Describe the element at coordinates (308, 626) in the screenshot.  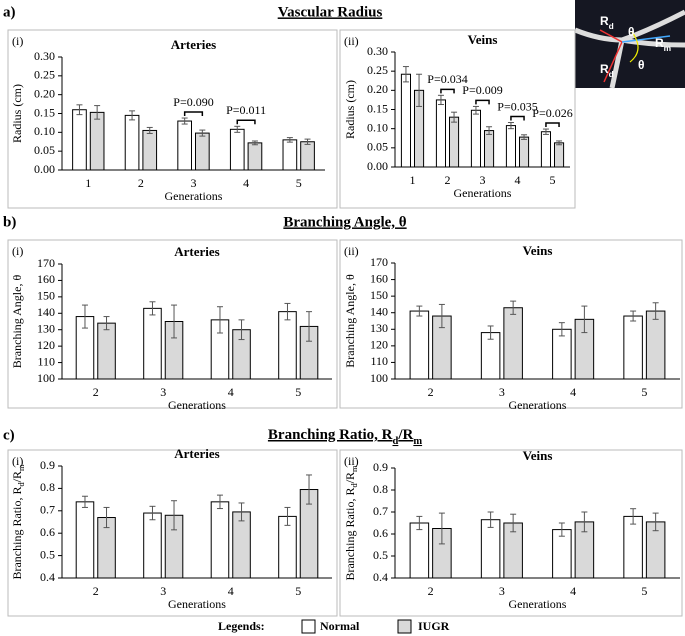
I see `legend-swatch` at that location.